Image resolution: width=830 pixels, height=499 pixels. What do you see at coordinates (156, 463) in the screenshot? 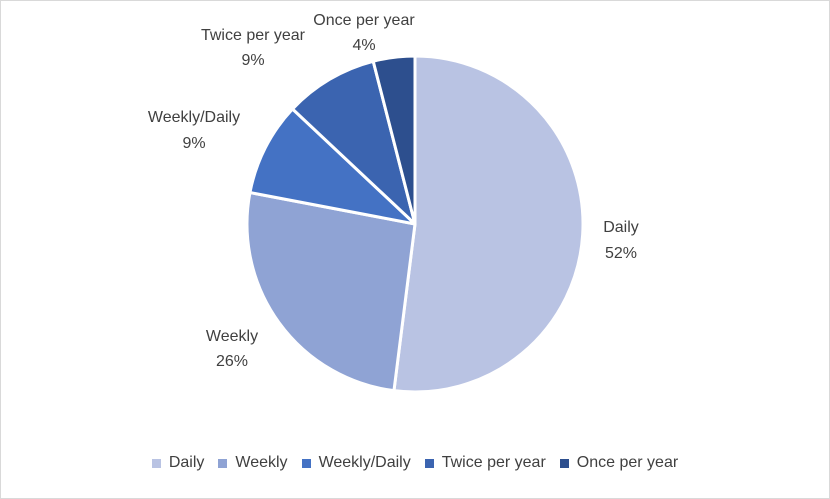
I see `legend-swatch-daily` at bounding box center [156, 463].